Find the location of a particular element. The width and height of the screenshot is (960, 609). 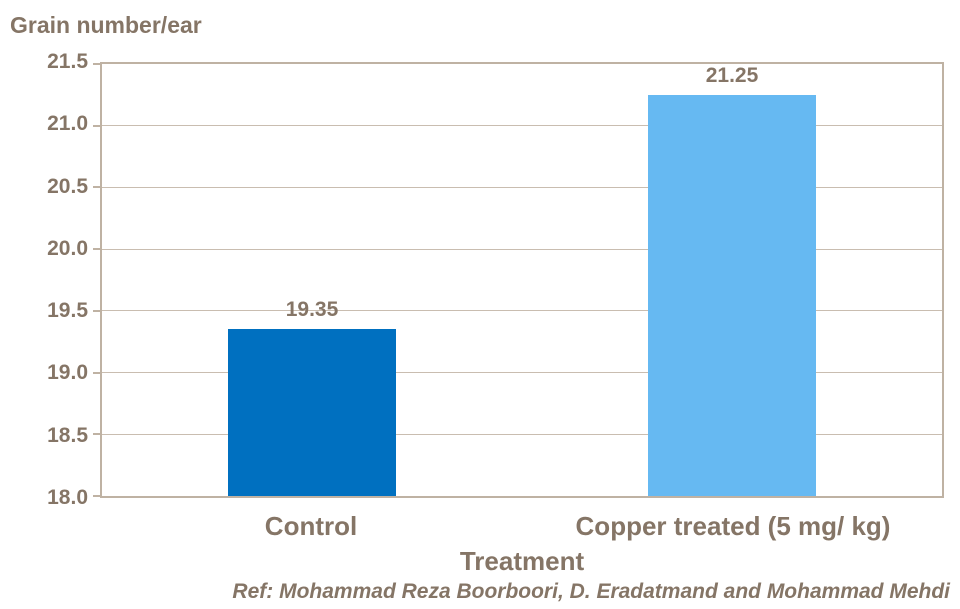

y-tick-label: 19.5 is located at coordinates (67, 311).